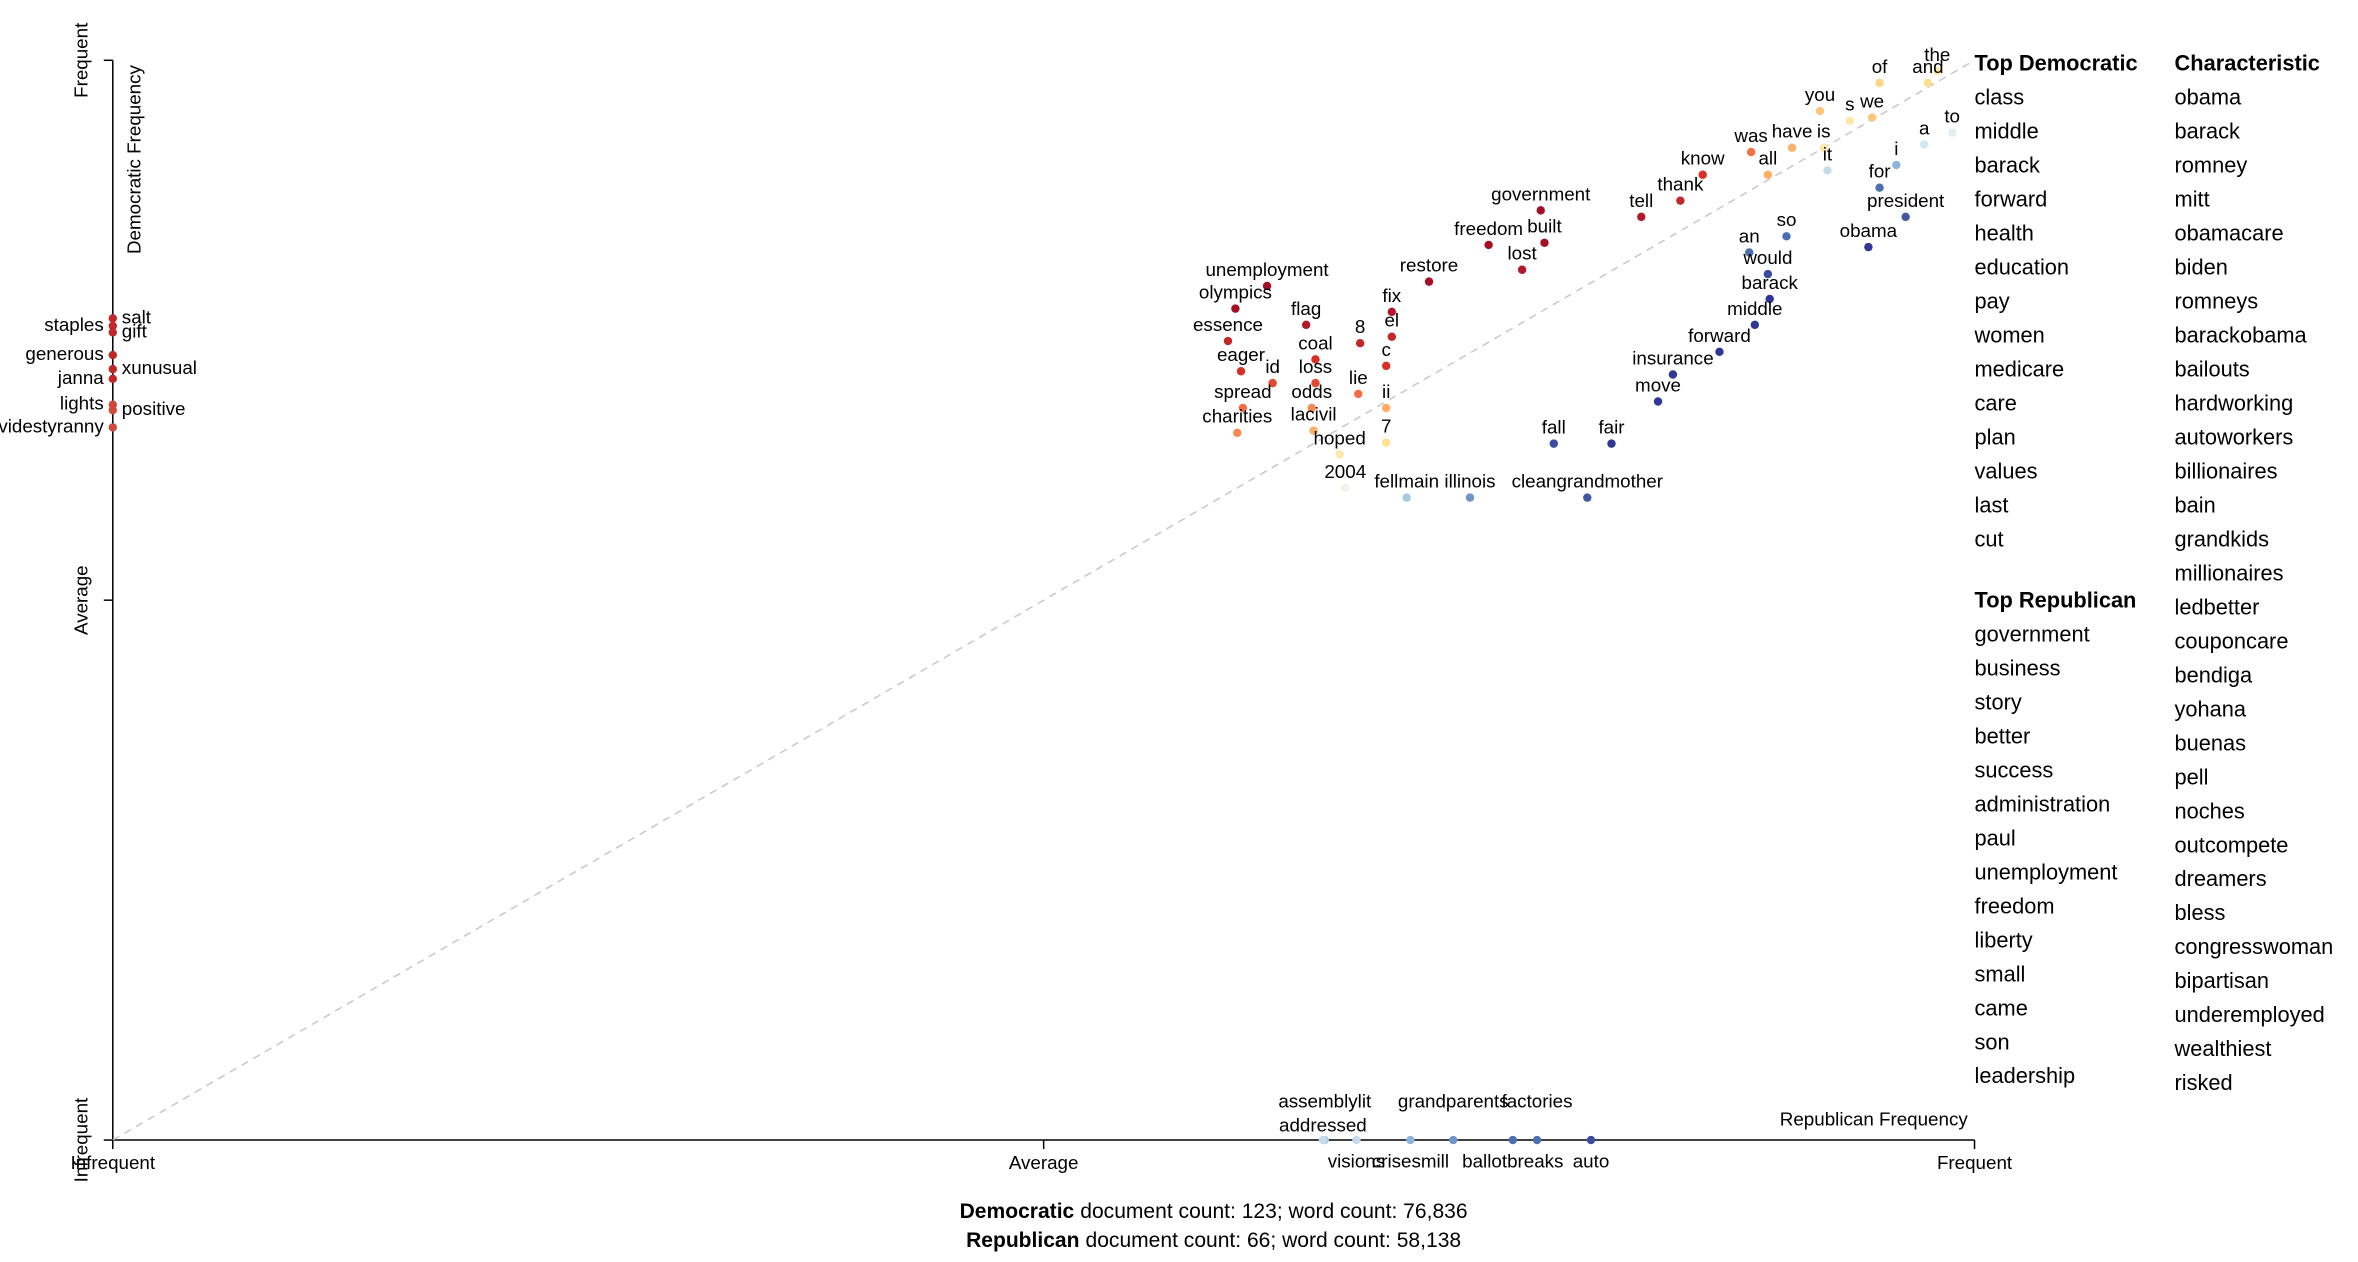 This screenshot has width=2358, height=1262. What do you see at coordinates (1611, 427) in the screenshot?
I see `point-label: fair` at bounding box center [1611, 427].